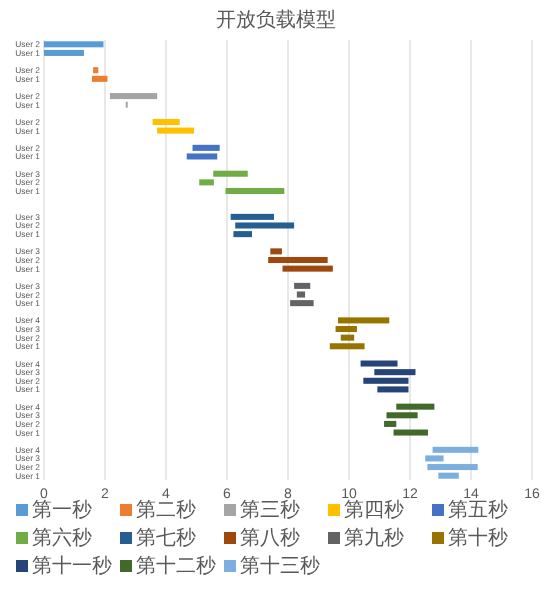 This screenshot has width=552, height=600. I want to click on legend-label: 第一秒, so click(62, 510).